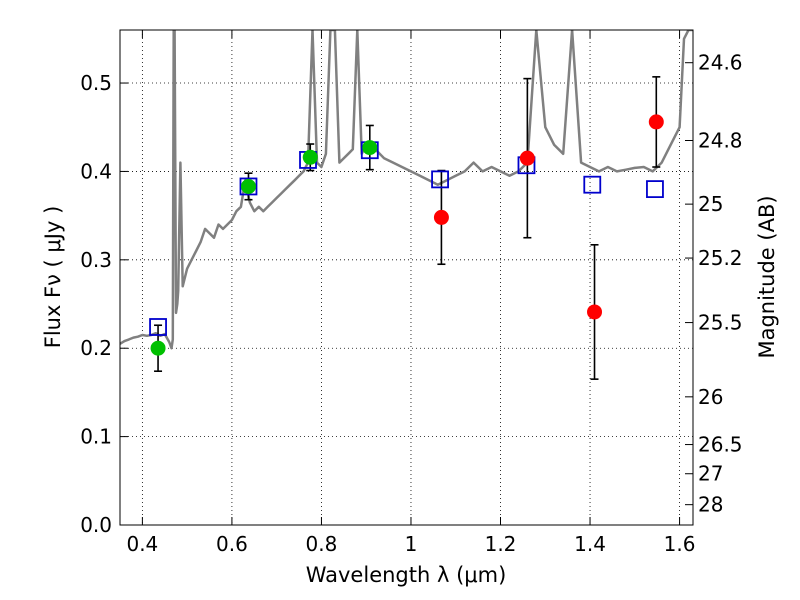 The height and width of the screenshot is (600, 800). Describe the element at coordinates (710, 397) in the screenshot. I see `right-tick-label: 26` at that location.